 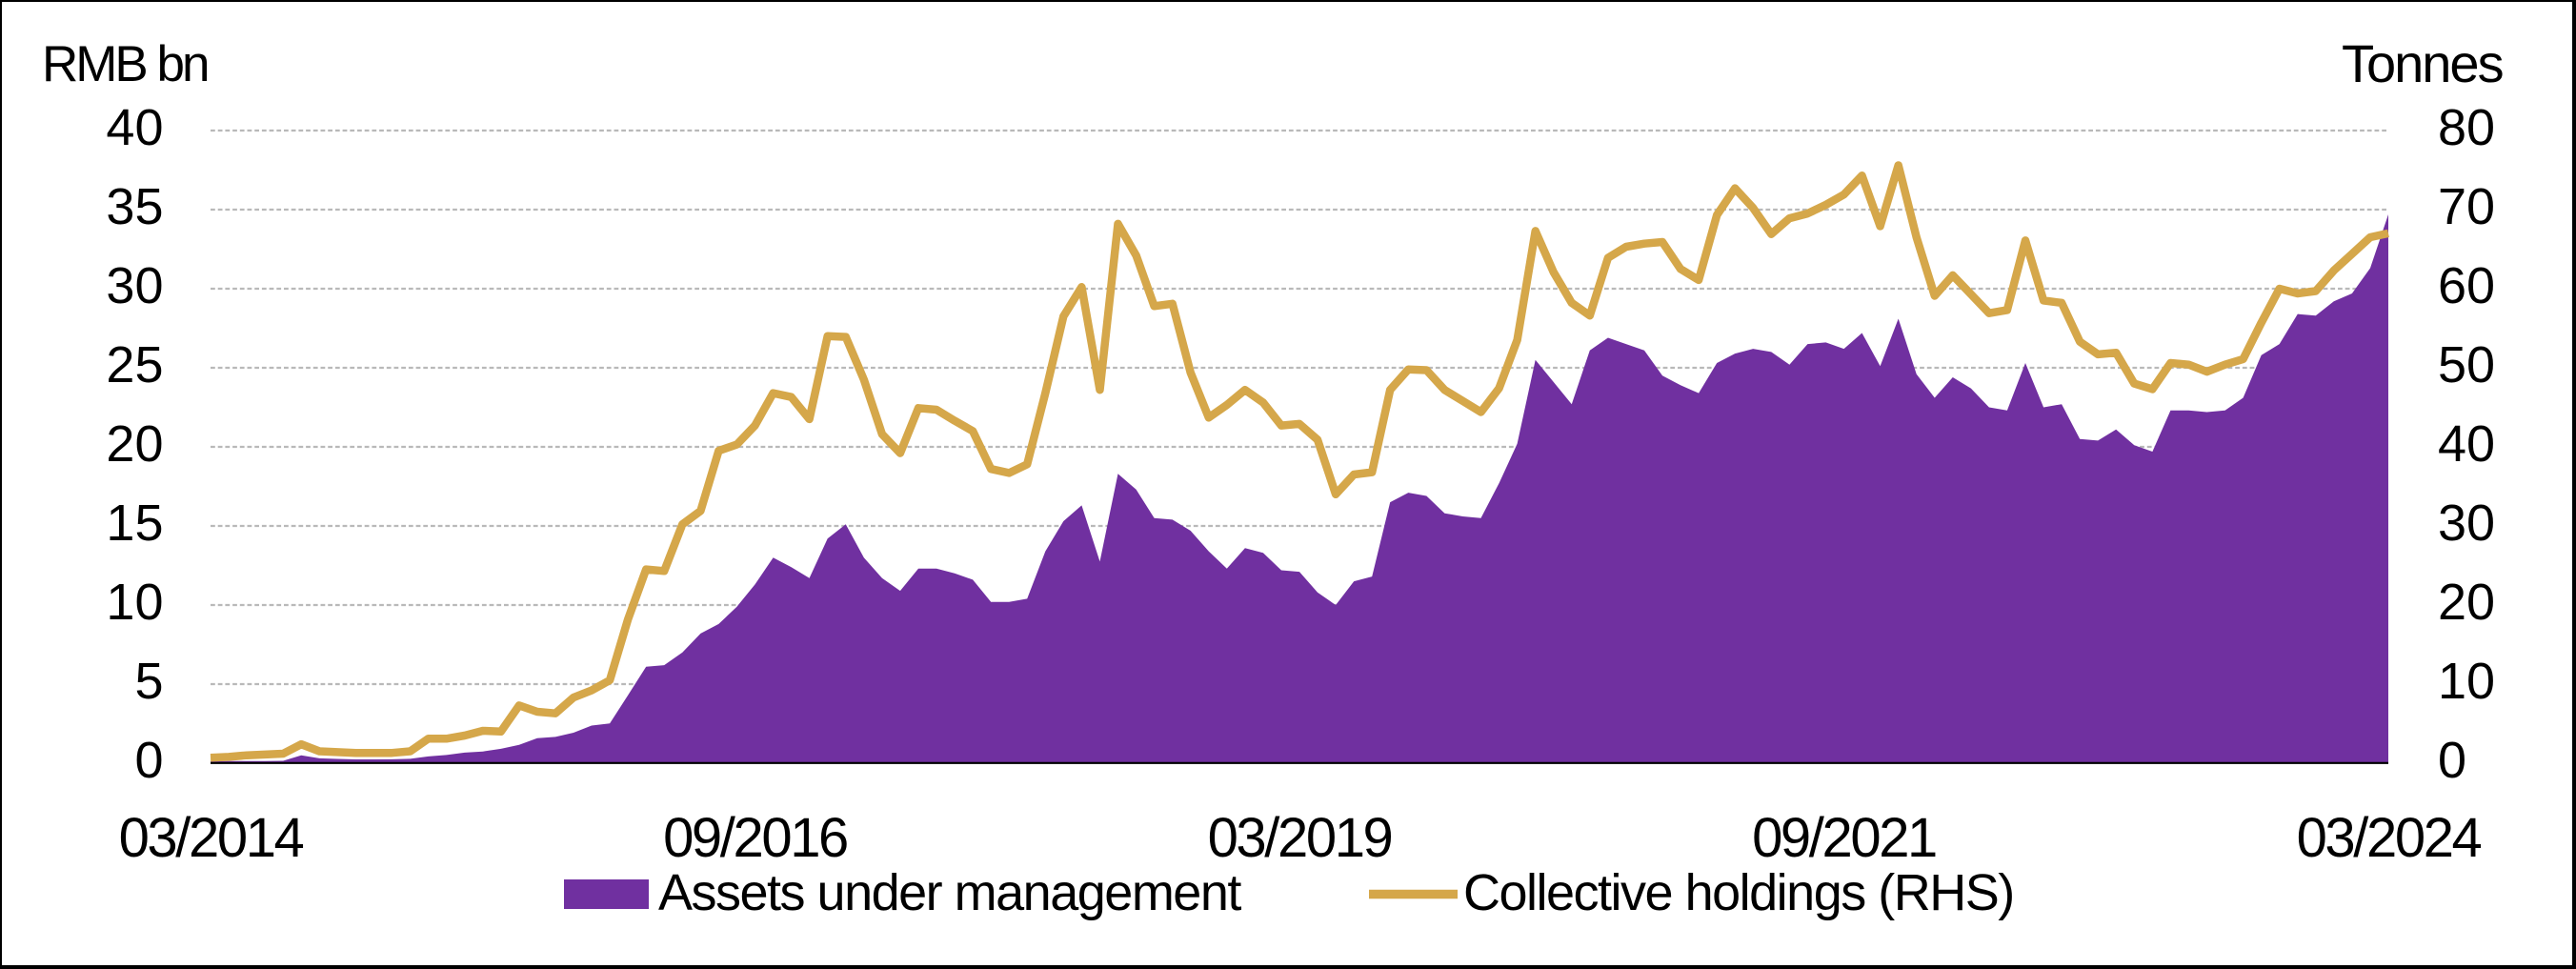 I want to click on svg-text: 35, so click(x=134, y=206).